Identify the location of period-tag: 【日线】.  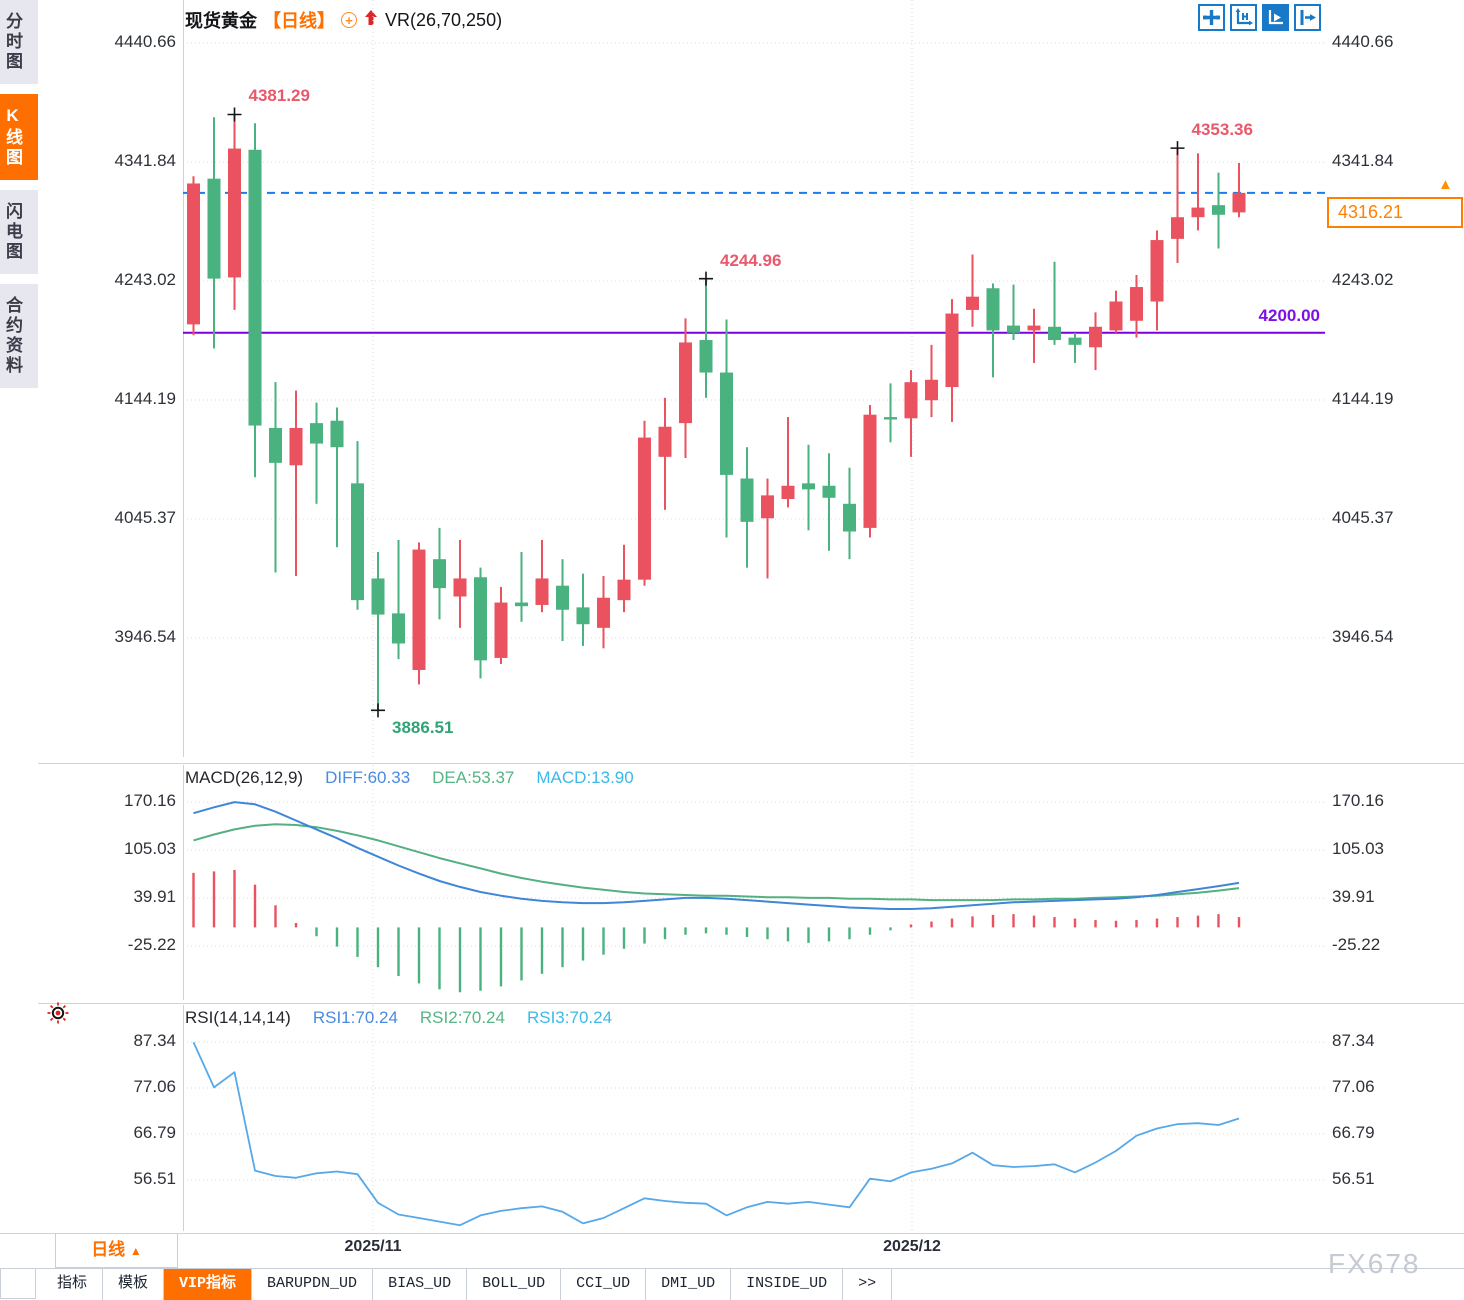
(299, 21).